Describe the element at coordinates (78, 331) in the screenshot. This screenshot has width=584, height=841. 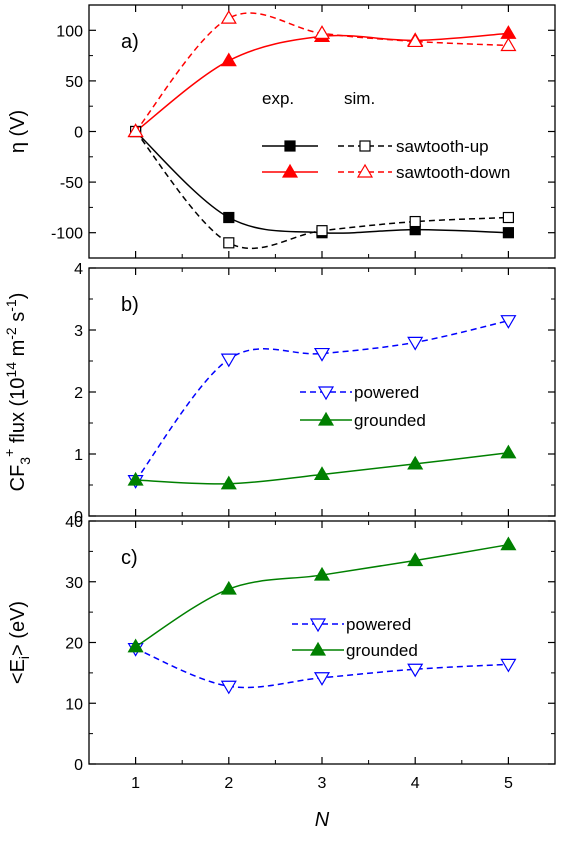
I see `y-tick-label: 3` at that location.